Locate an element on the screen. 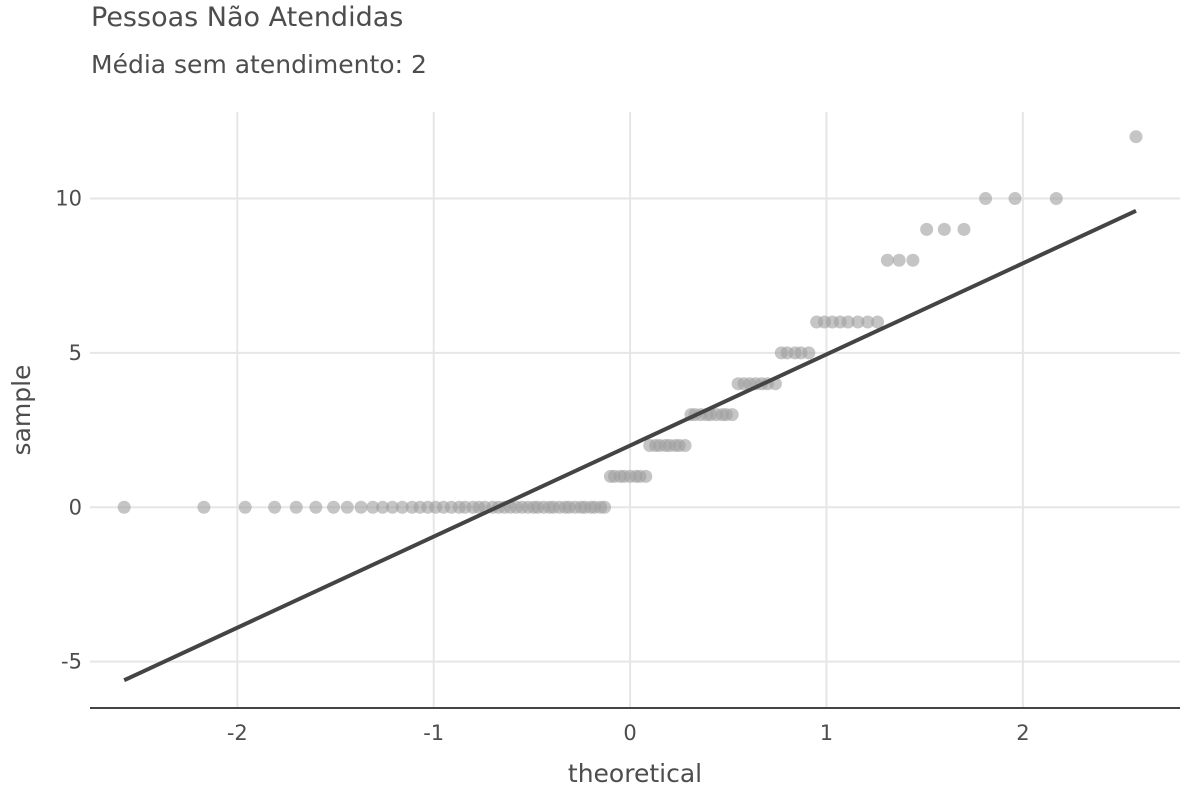 The image size is (1200, 800). x-tick-label: -1 is located at coordinates (433, 733).